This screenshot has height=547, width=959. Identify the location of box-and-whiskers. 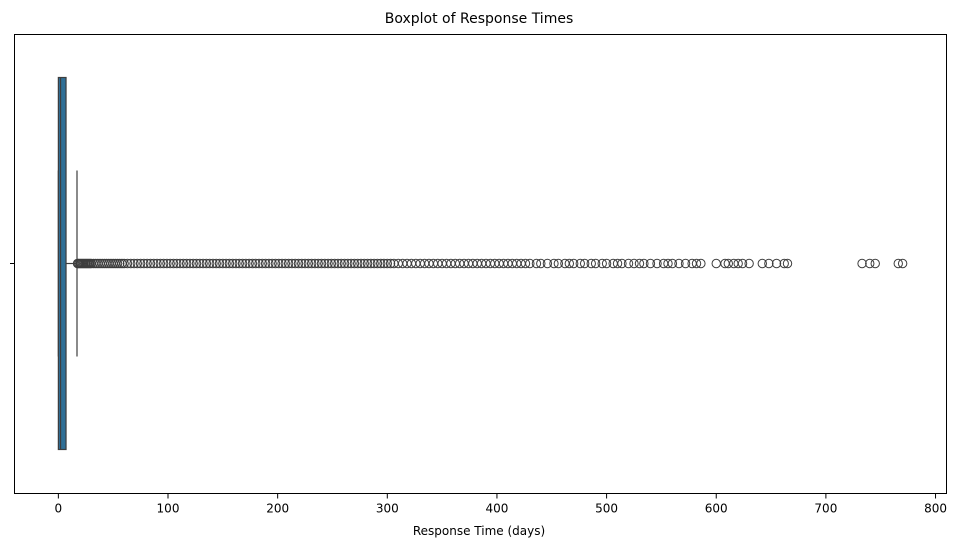
(67, 263).